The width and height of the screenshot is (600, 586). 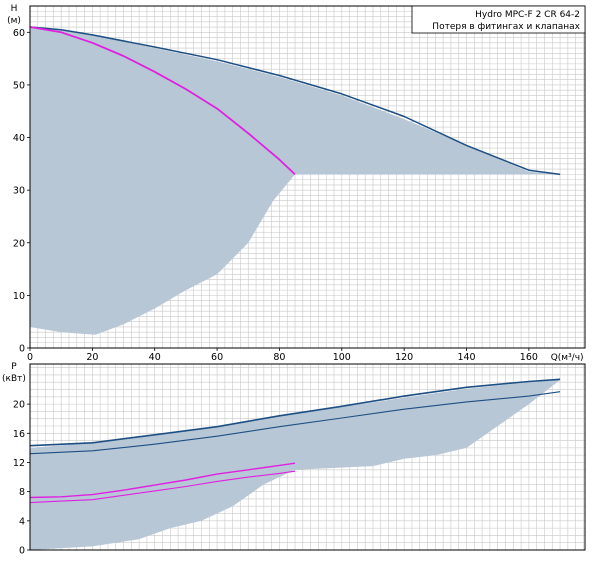 What do you see at coordinates (22, 492) in the screenshot?
I see `y-tick-label: 8` at bounding box center [22, 492].